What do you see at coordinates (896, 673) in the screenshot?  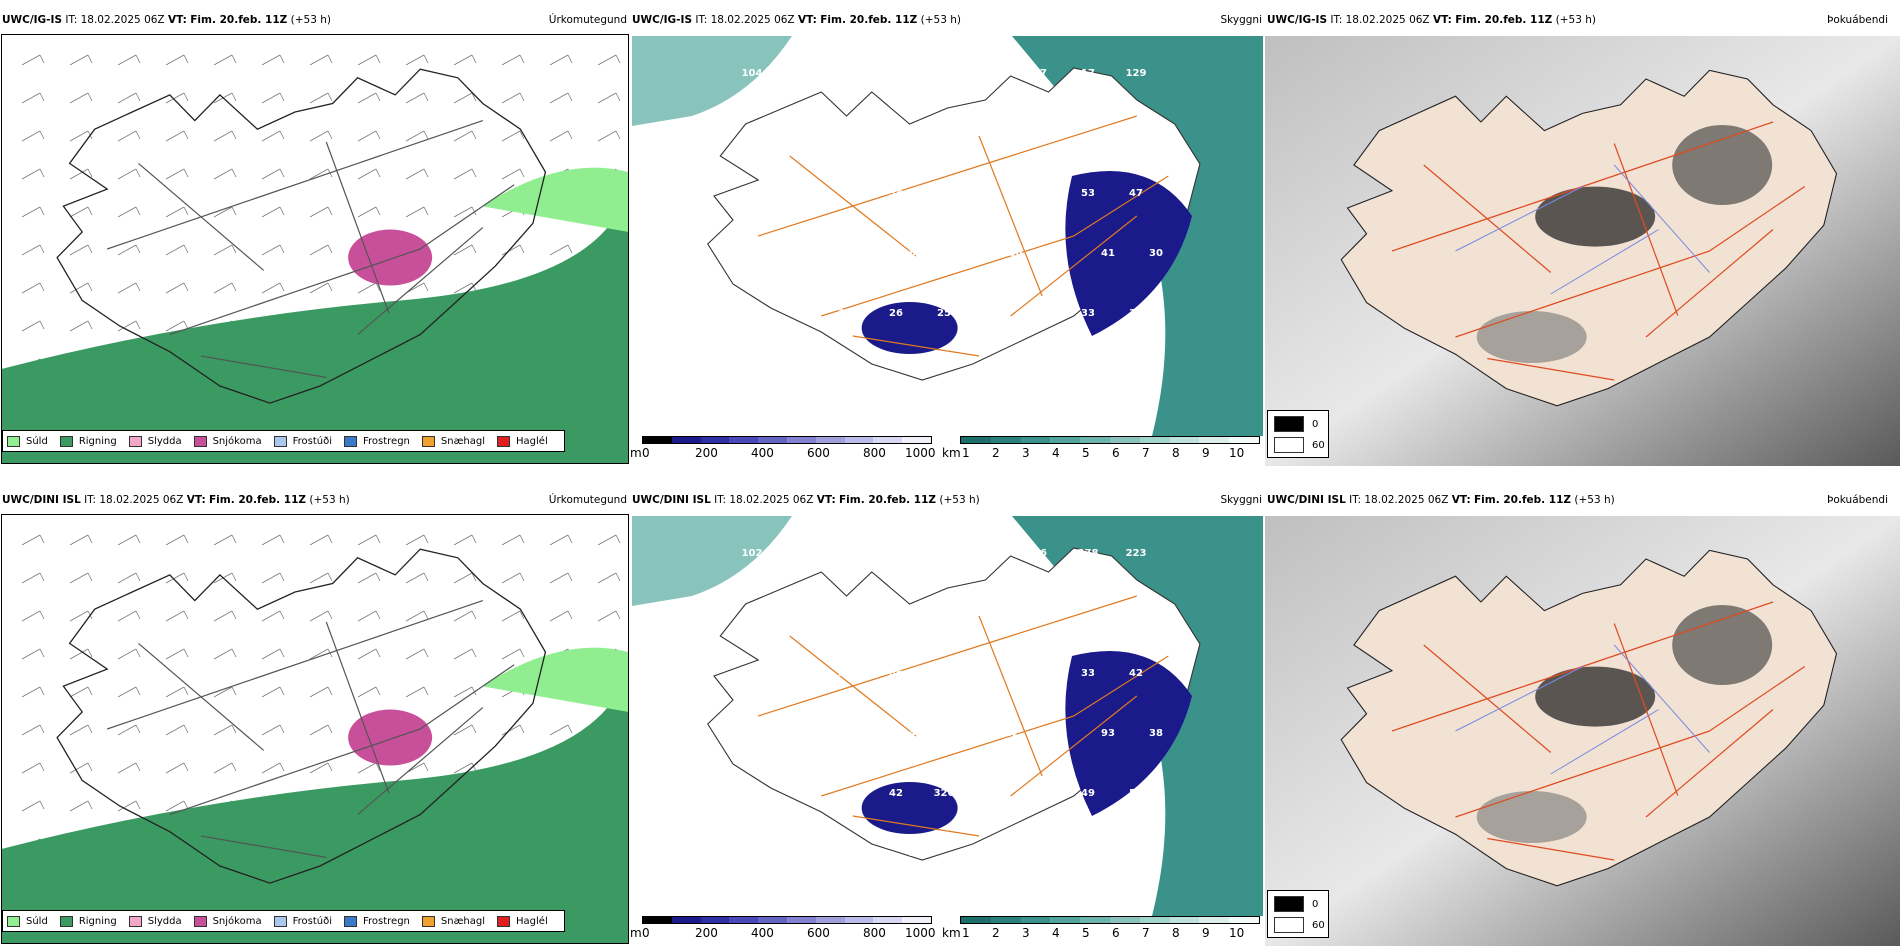 I see `visibility-value-label: 86` at bounding box center [896, 673].